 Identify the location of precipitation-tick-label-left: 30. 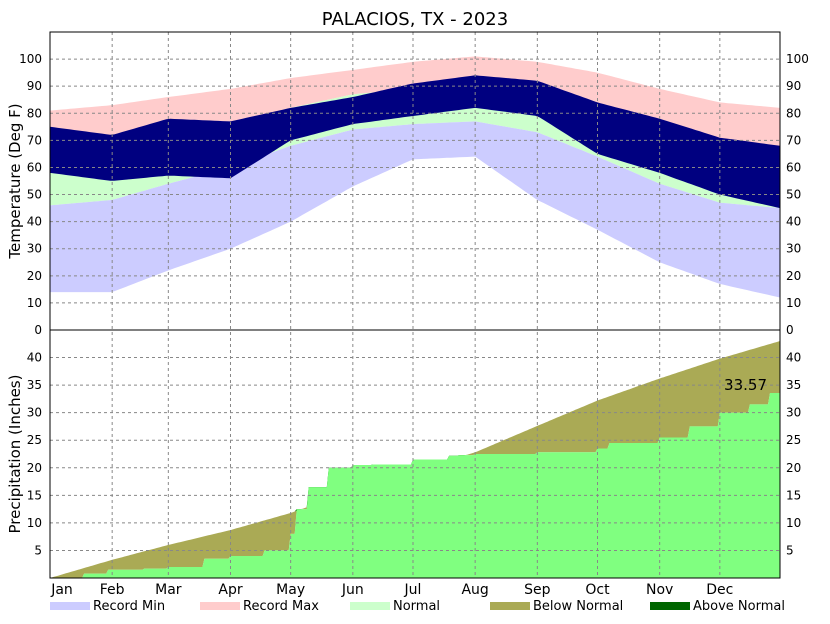
(34, 413).